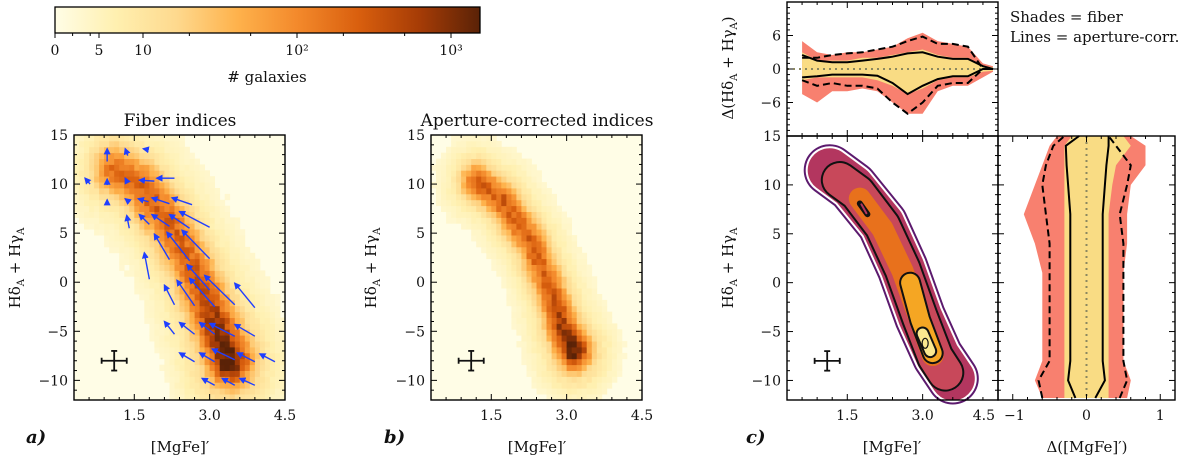 This screenshot has width=1200, height=459. What do you see at coordinates (925, 343) in the screenshot?
I see `contour-peak` at bounding box center [925, 343].